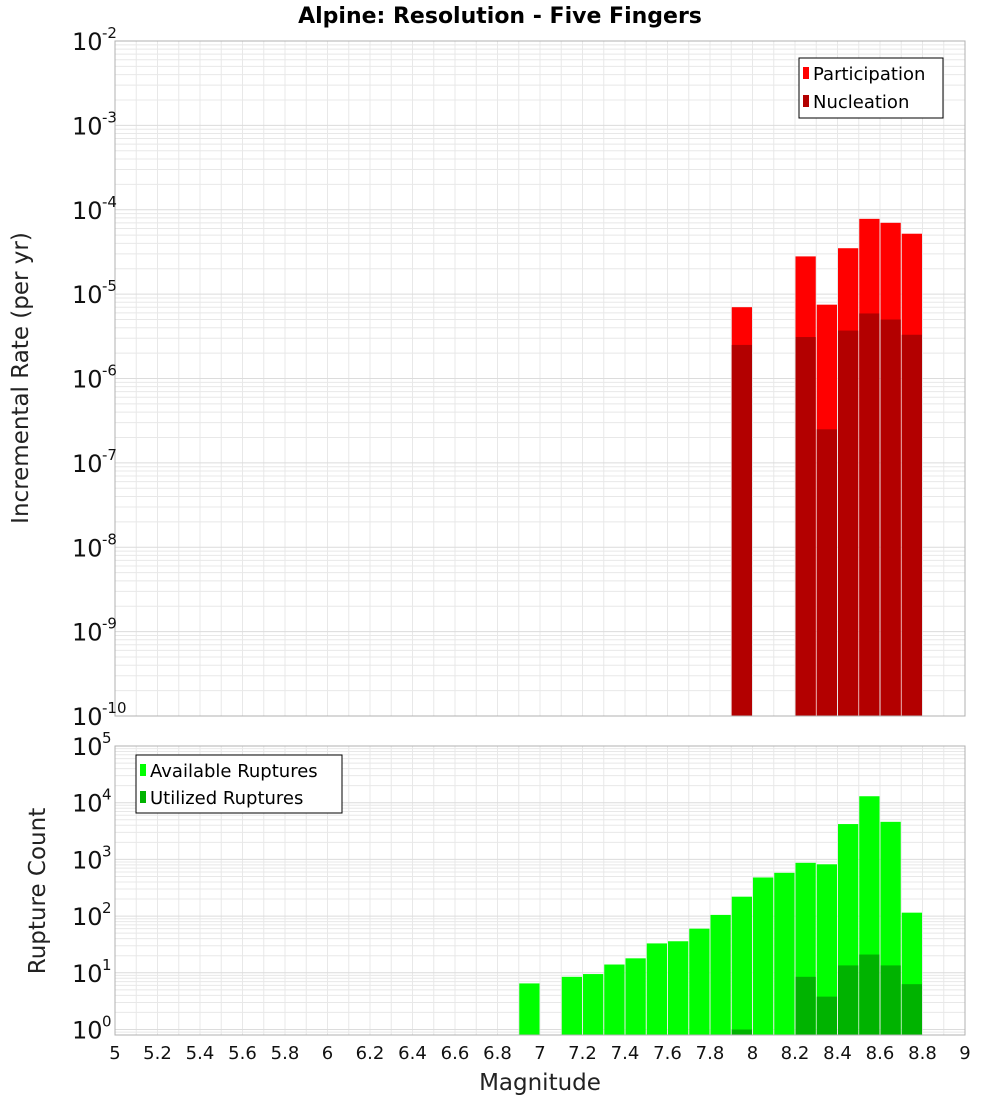 The height and width of the screenshot is (1100, 1000). Describe the element at coordinates (412, 1053) in the screenshot. I see `x-tick-label: 6.4` at that location.